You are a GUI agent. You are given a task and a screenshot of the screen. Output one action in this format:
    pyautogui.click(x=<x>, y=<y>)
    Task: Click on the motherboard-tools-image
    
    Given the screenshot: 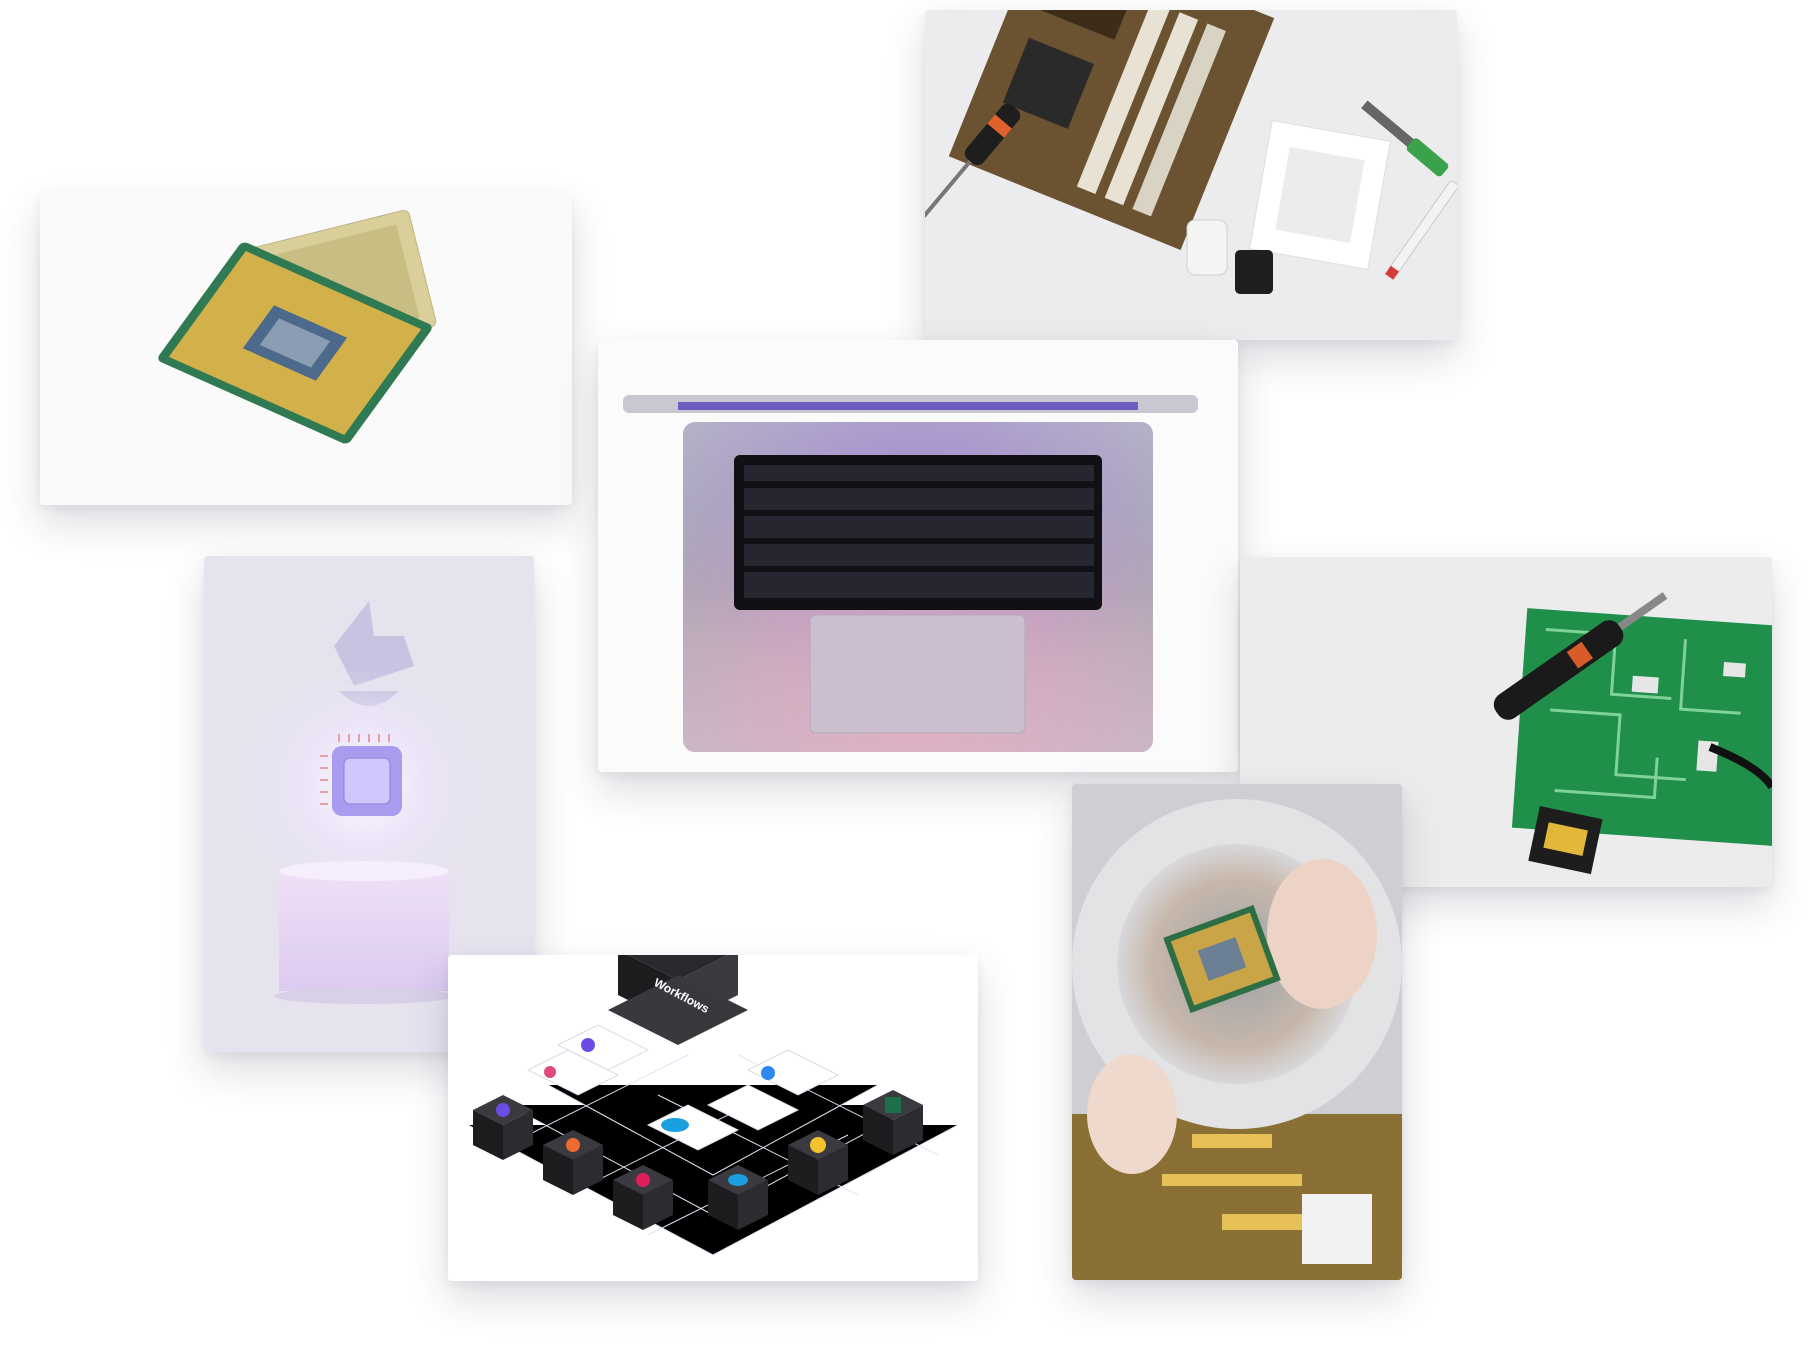 What is the action you would take?
    pyautogui.click(x=1191, y=175)
    